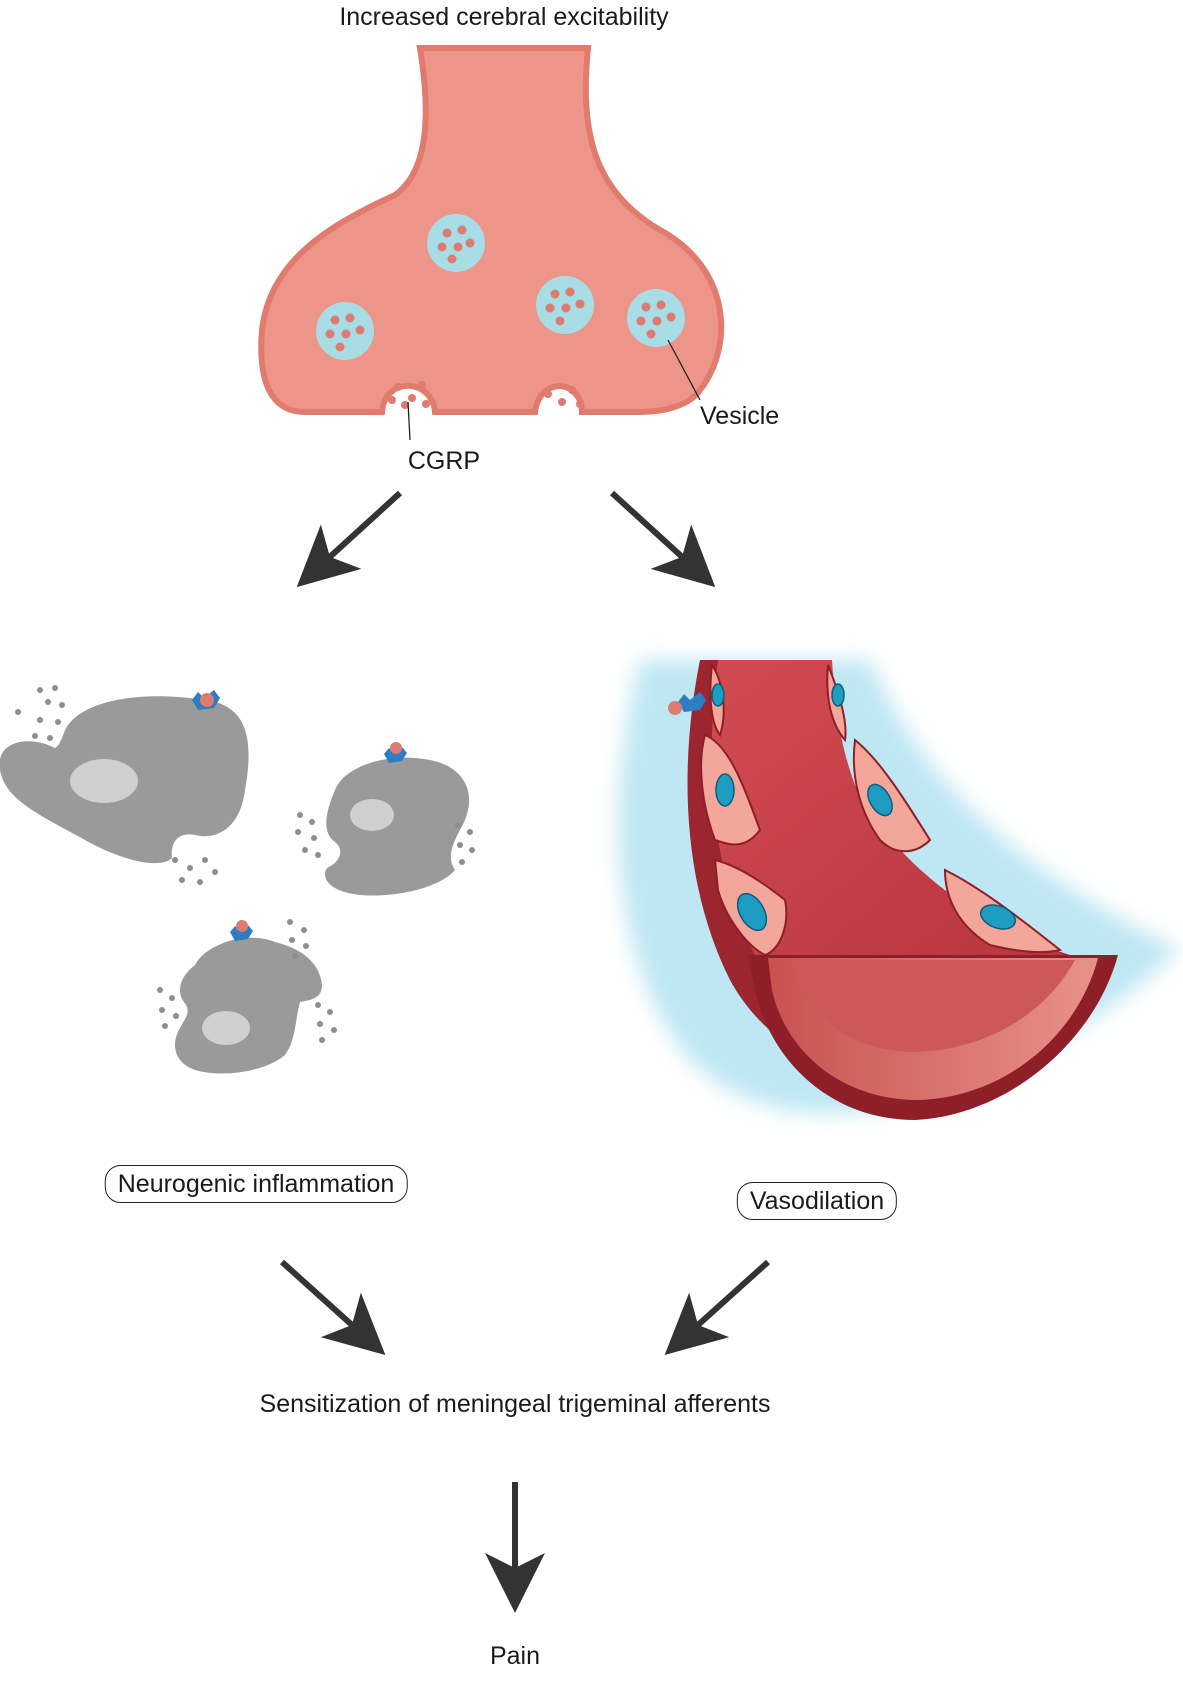 This screenshot has width=1183, height=1683. I want to click on label-vasodilation: Vasodilation, so click(817, 1201).